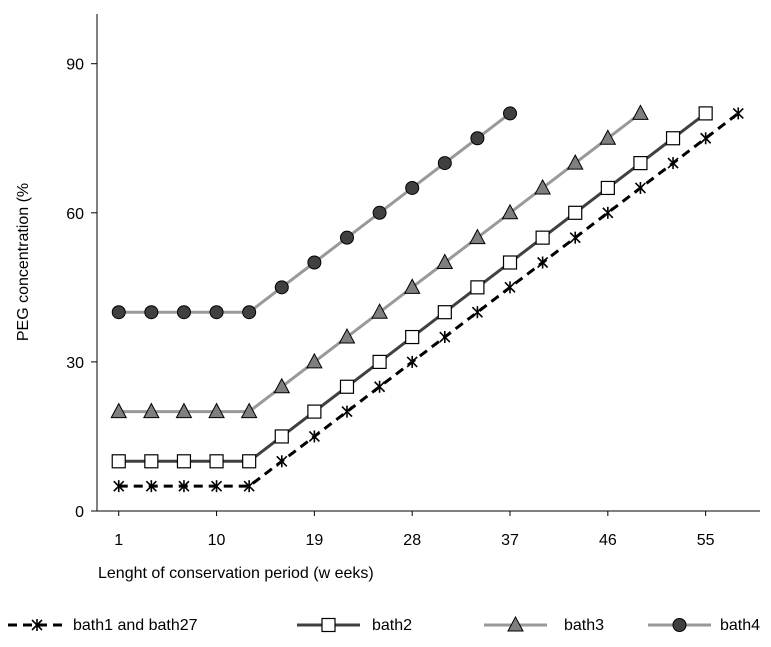 This screenshot has width=771, height=647. I want to click on legend-label: bath4, so click(740, 625).